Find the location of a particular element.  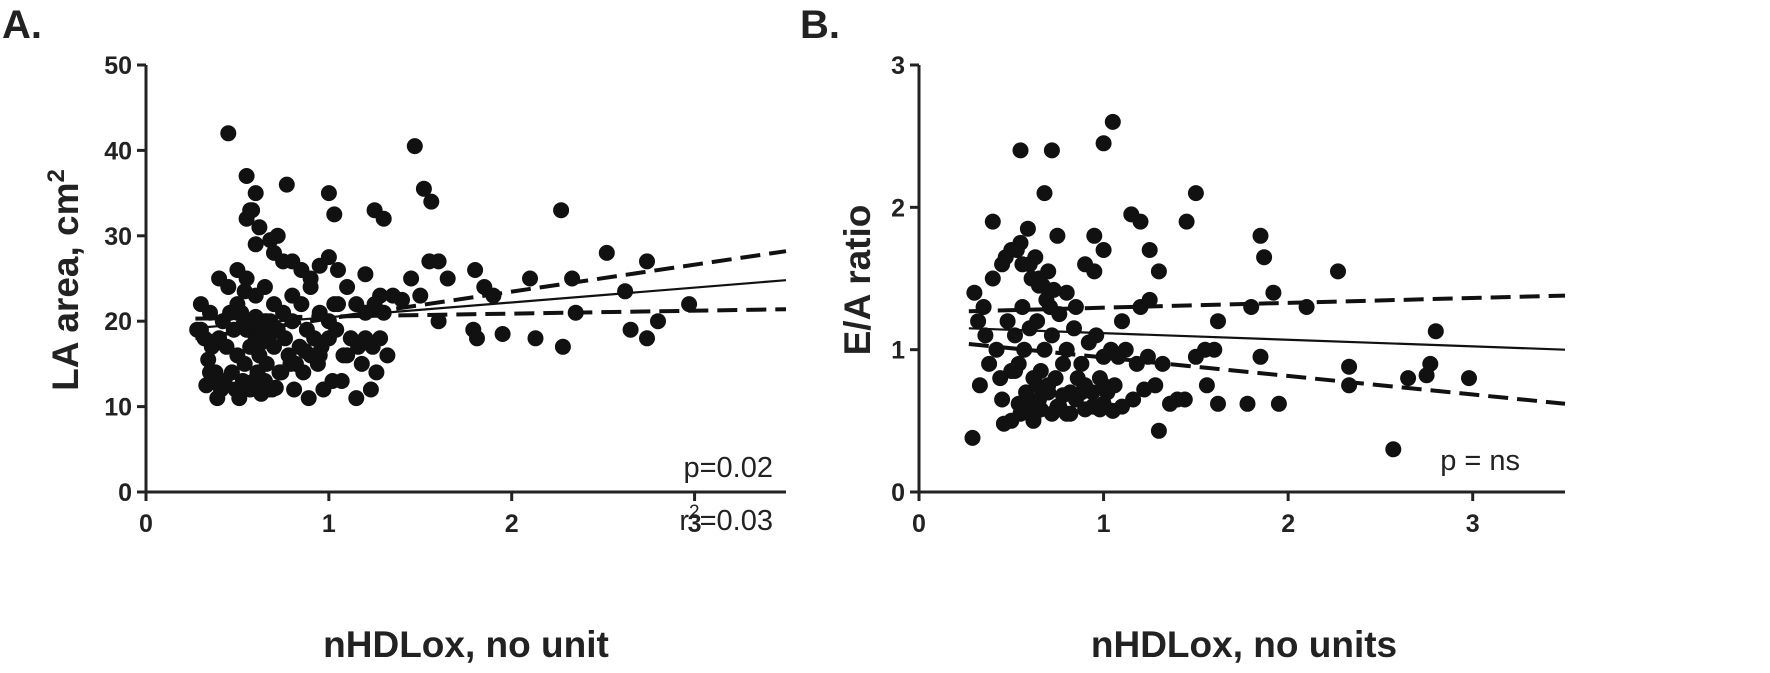

panel-b-y-axis-title: E/A ratio is located at coordinates (857, 280).